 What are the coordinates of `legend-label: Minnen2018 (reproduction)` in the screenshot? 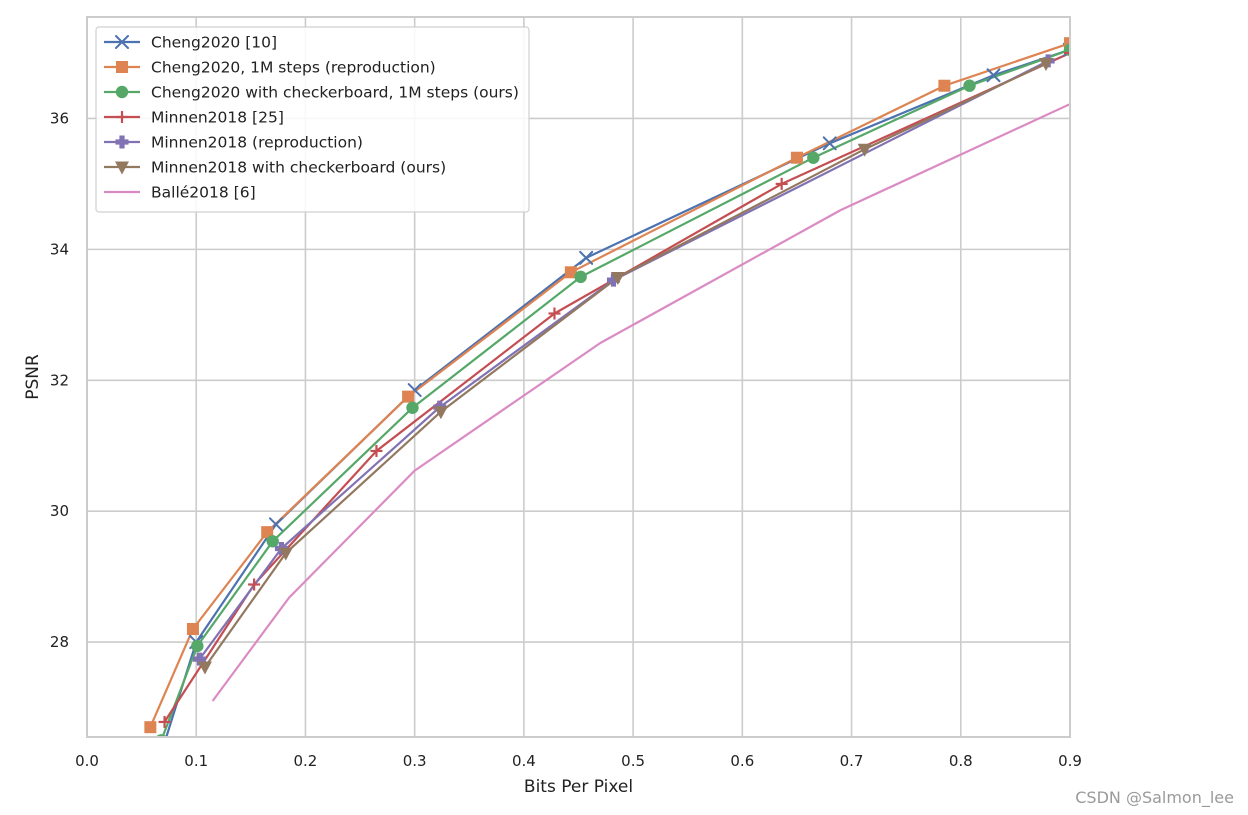 It's located at (257, 143).